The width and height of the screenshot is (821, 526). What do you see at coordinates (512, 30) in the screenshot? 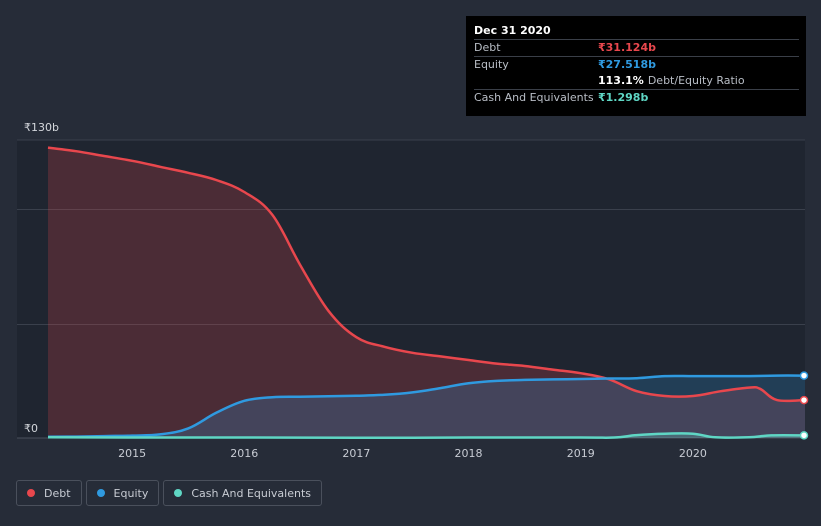
I see `tooltip-date: Dec 31 2020` at bounding box center [512, 30].